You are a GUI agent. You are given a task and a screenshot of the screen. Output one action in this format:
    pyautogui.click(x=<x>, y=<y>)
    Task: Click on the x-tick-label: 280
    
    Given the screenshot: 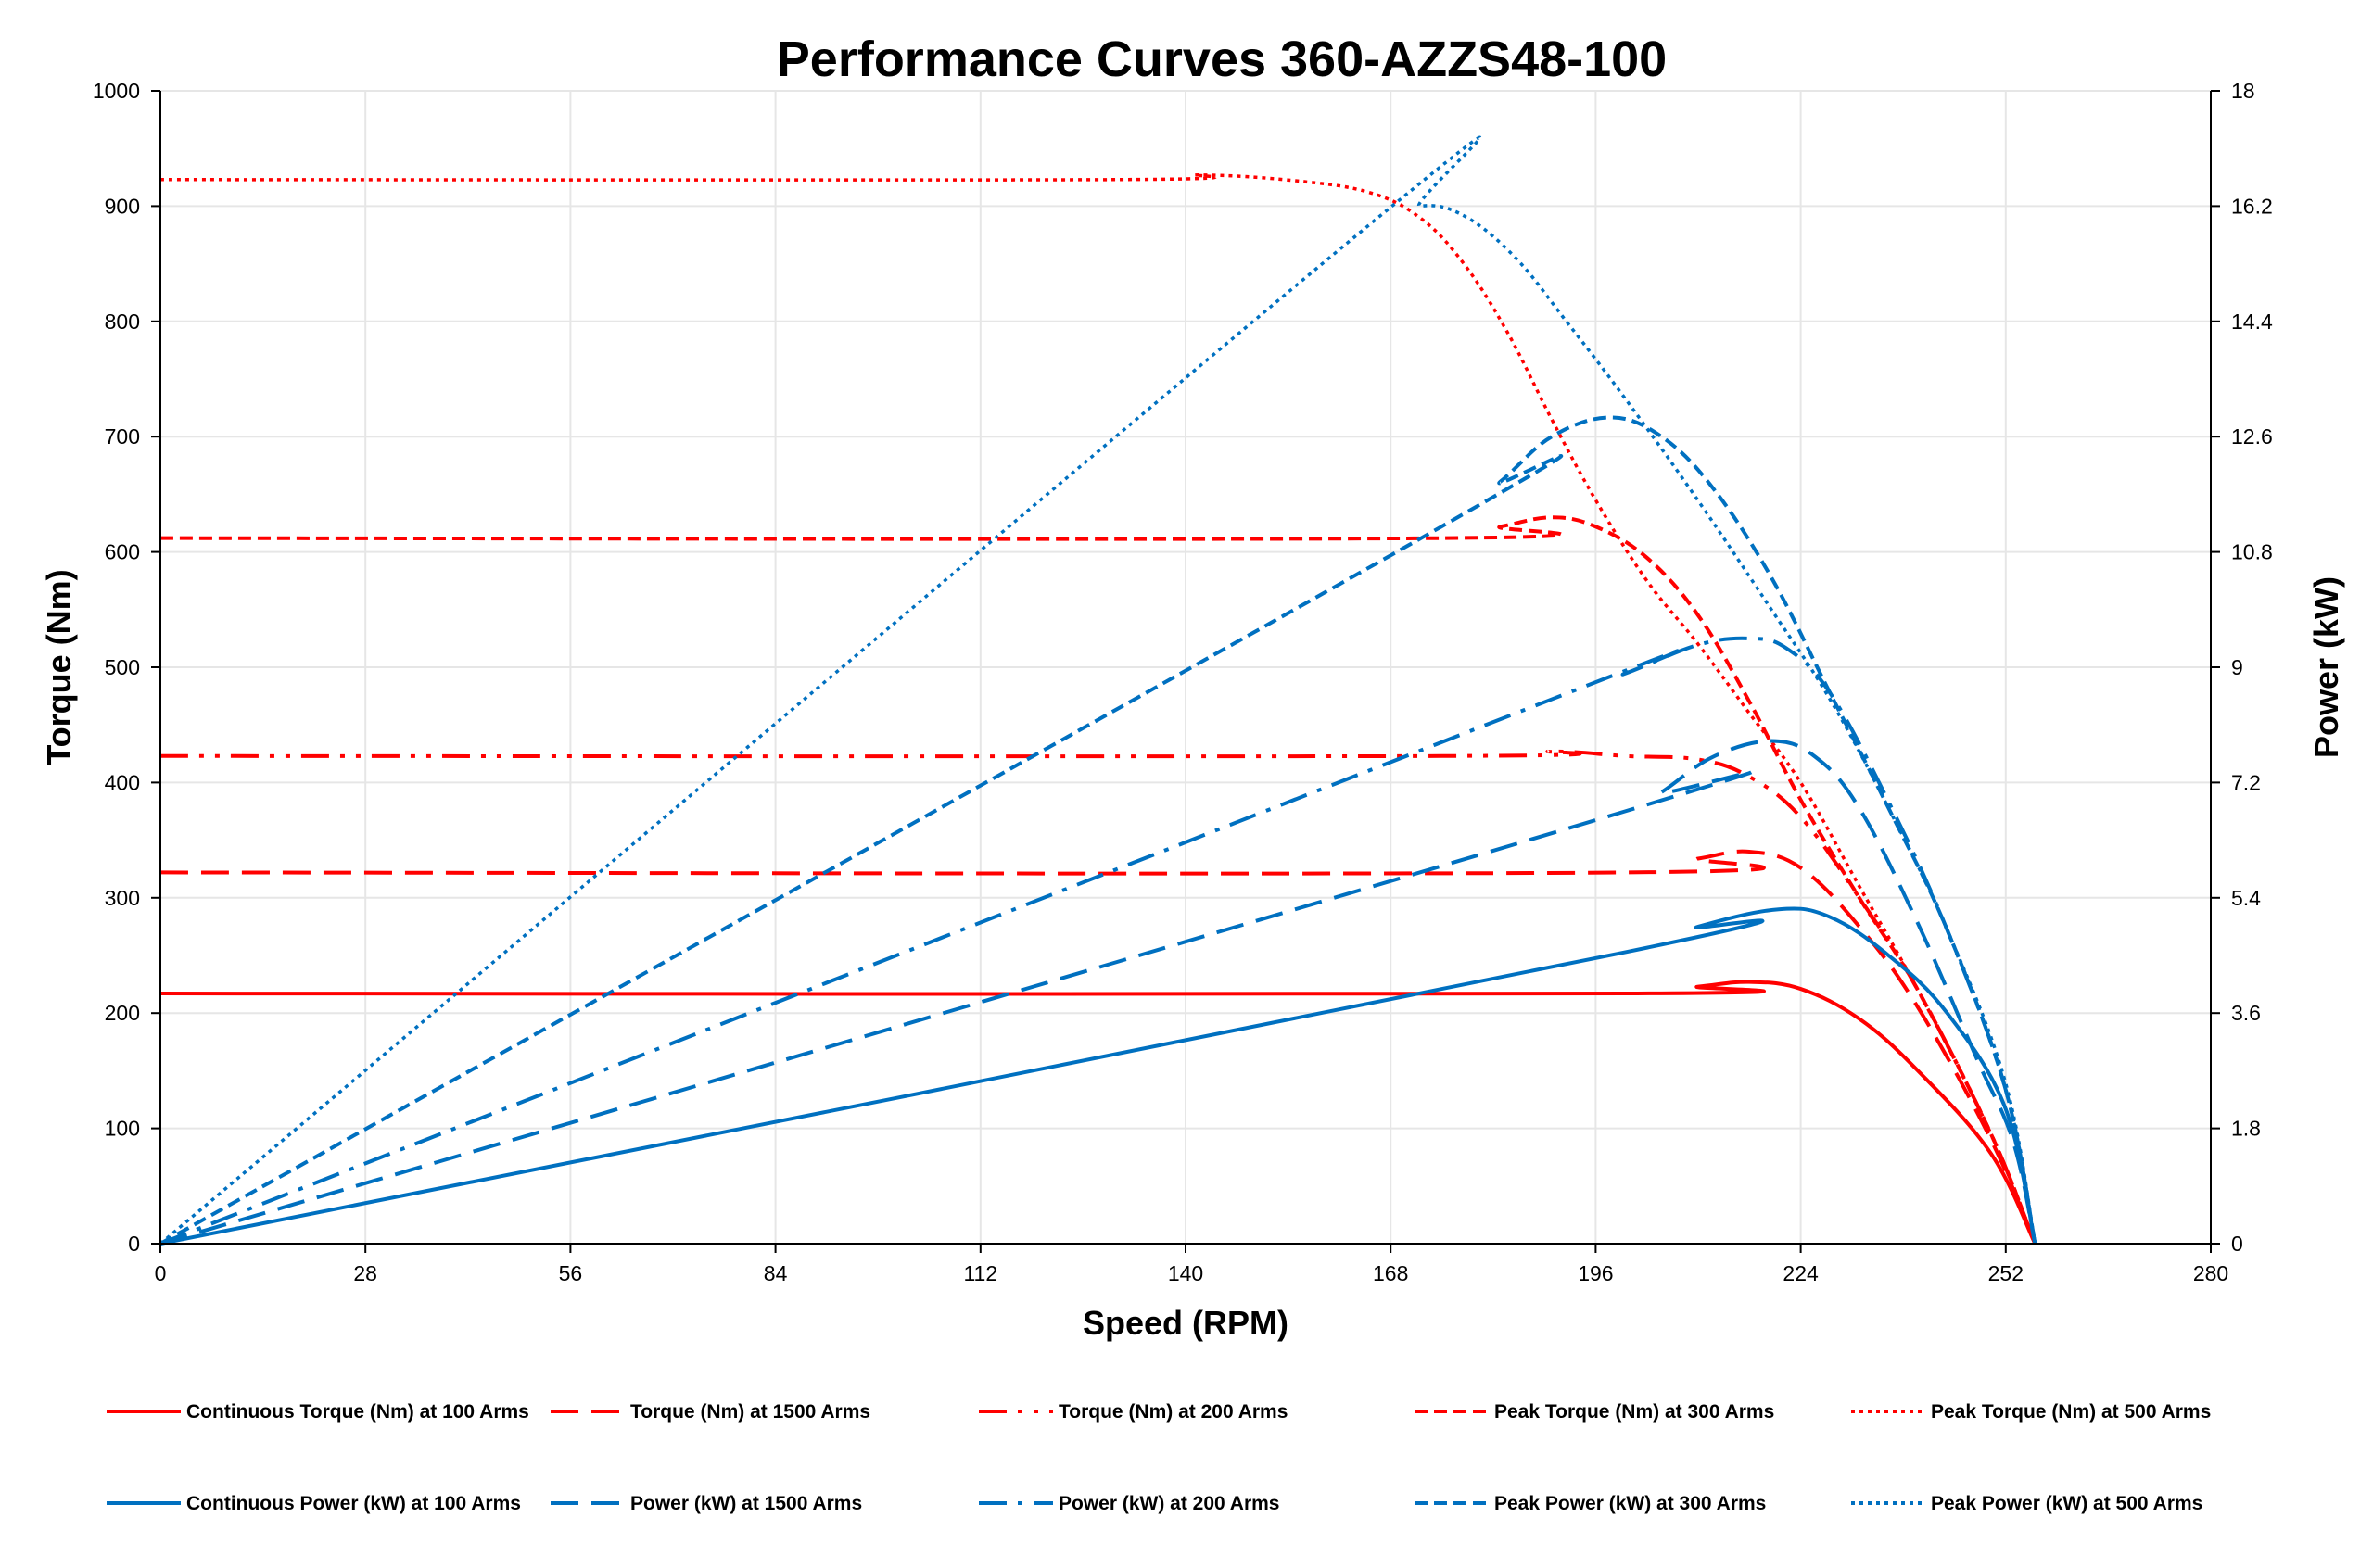 What is the action you would take?
    pyautogui.click(x=2211, y=1273)
    